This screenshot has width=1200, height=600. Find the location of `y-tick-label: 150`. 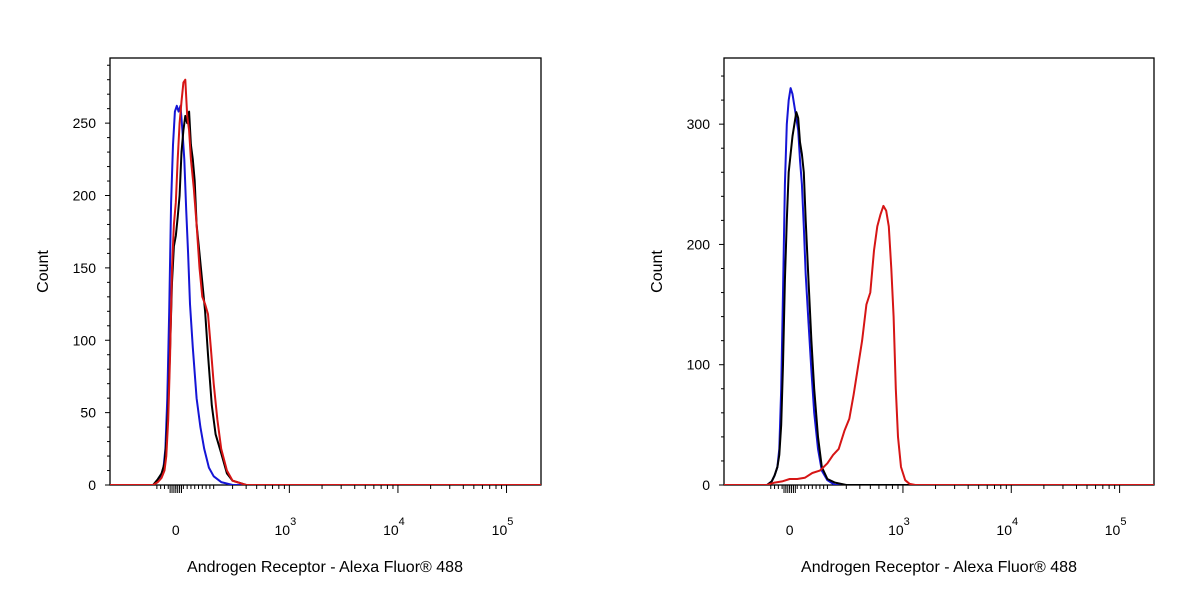

y-tick-label: 150 is located at coordinates (85, 268).